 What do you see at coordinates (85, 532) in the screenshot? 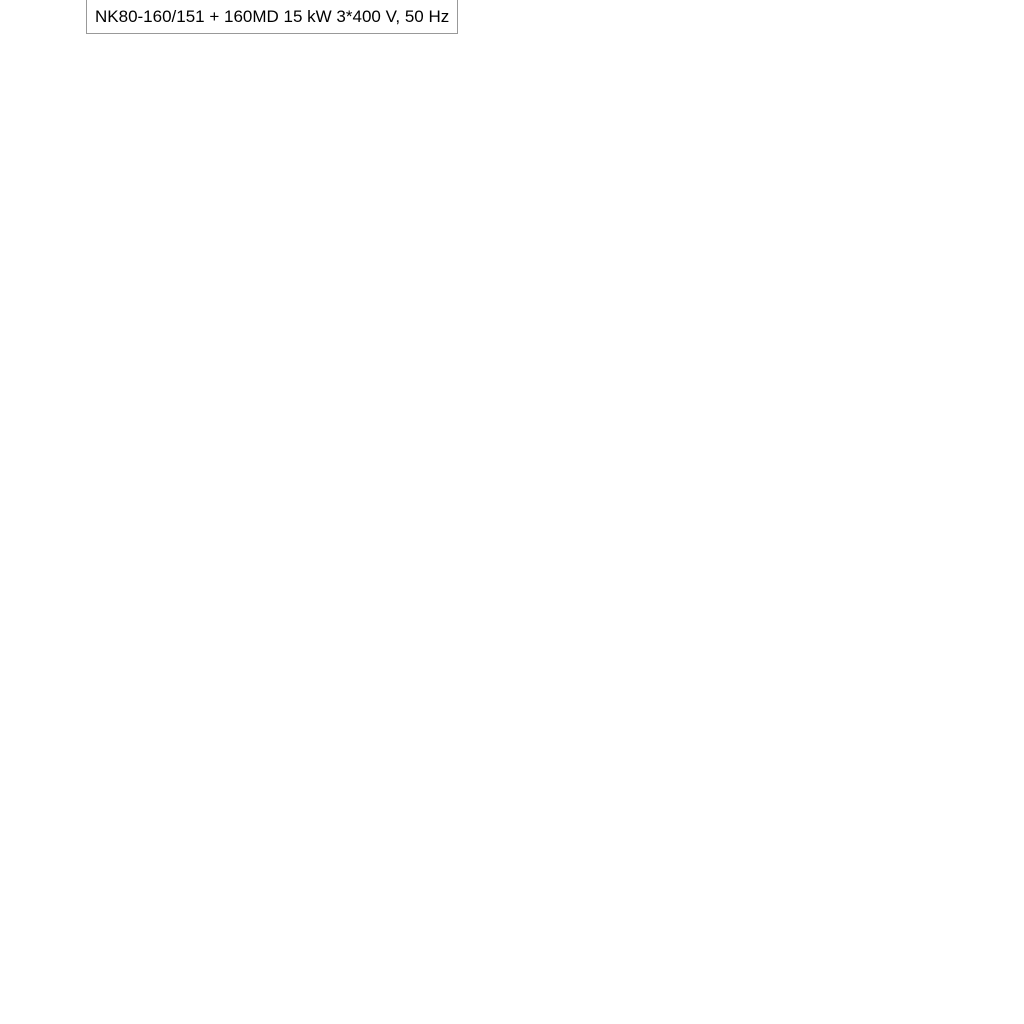
I see `x-tick-label: 0` at bounding box center [85, 532].